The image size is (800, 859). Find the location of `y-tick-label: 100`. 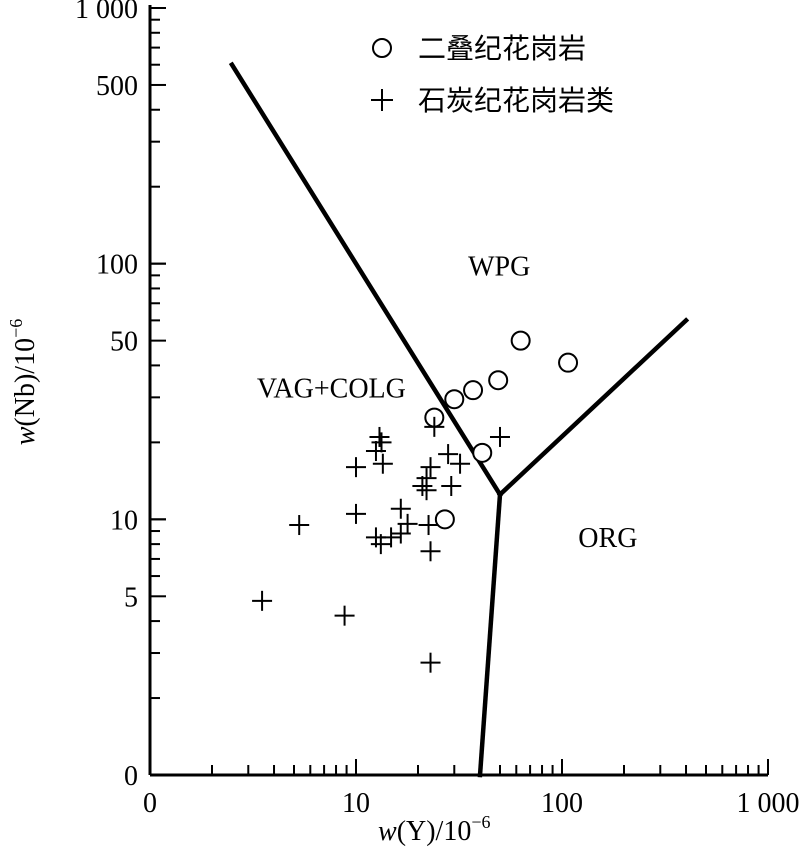

y-tick-label: 100 is located at coordinates (117, 265).